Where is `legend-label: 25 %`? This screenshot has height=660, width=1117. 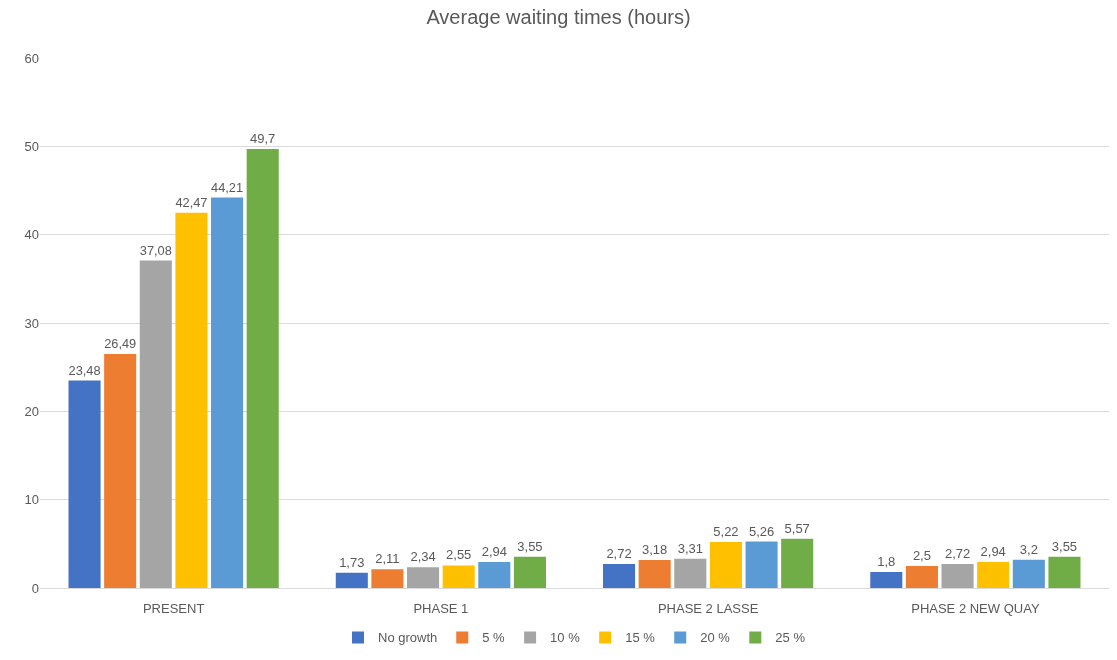
legend-label: 25 % is located at coordinates (790, 638).